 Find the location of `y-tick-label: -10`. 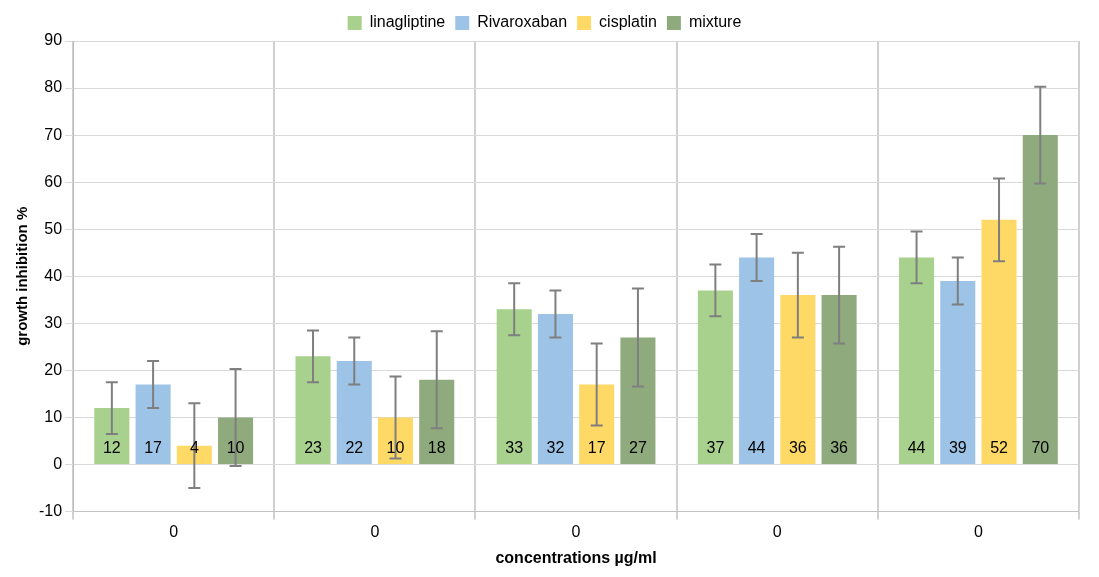

y-tick-label: -10 is located at coordinates (51, 511).